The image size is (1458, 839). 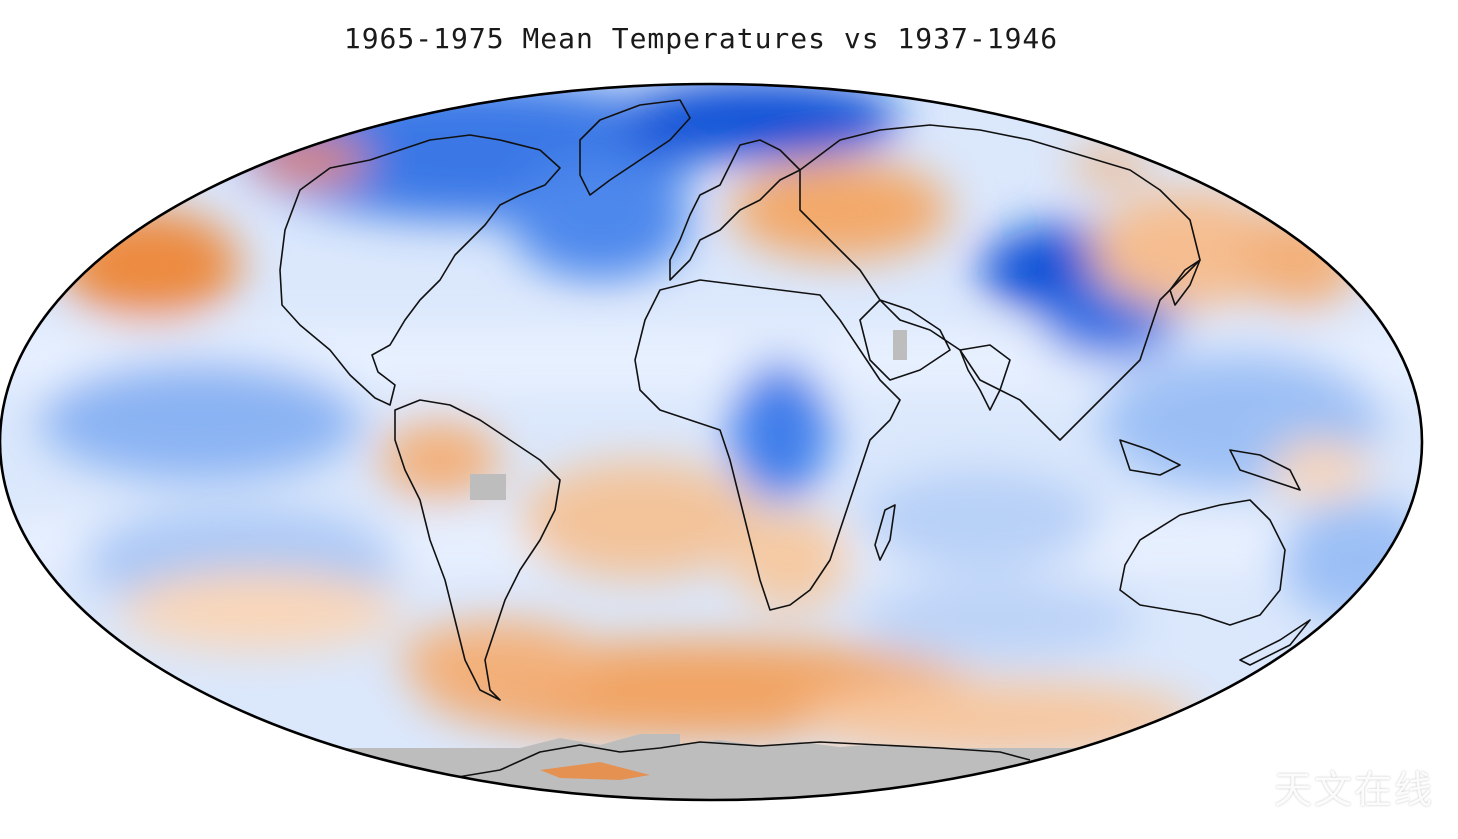 What do you see at coordinates (985, 377) in the screenshot?
I see `coast-india` at bounding box center [985, 377].